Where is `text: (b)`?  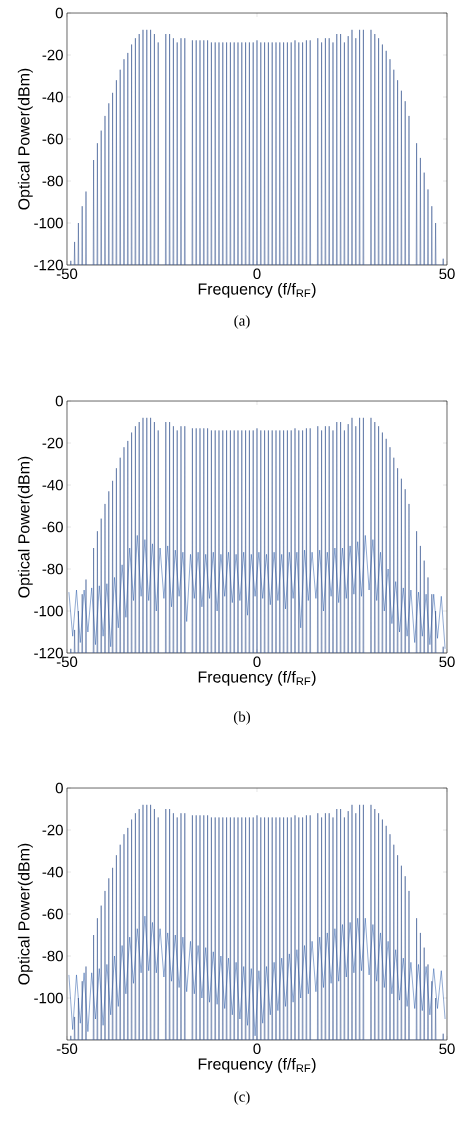
text: (b) is located at coordinates (242, 718).